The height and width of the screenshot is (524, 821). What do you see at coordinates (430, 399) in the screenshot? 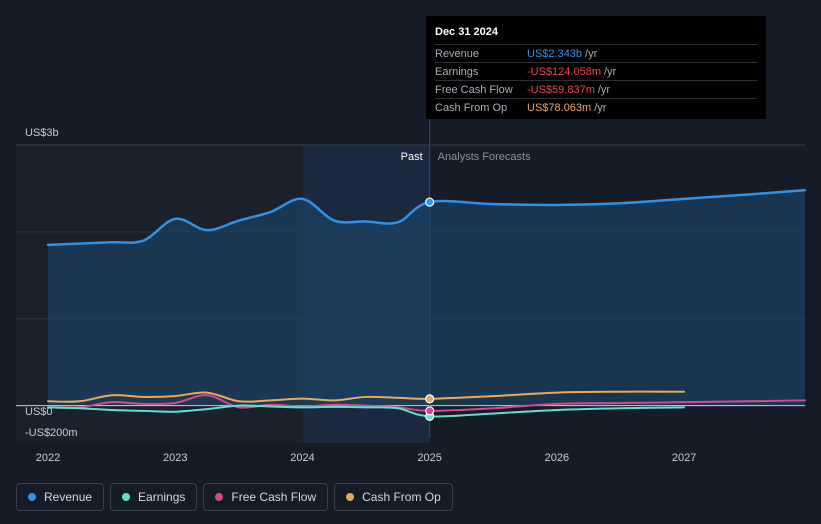
I see `marker-cash-from-op` at bounding box center [430, 399].